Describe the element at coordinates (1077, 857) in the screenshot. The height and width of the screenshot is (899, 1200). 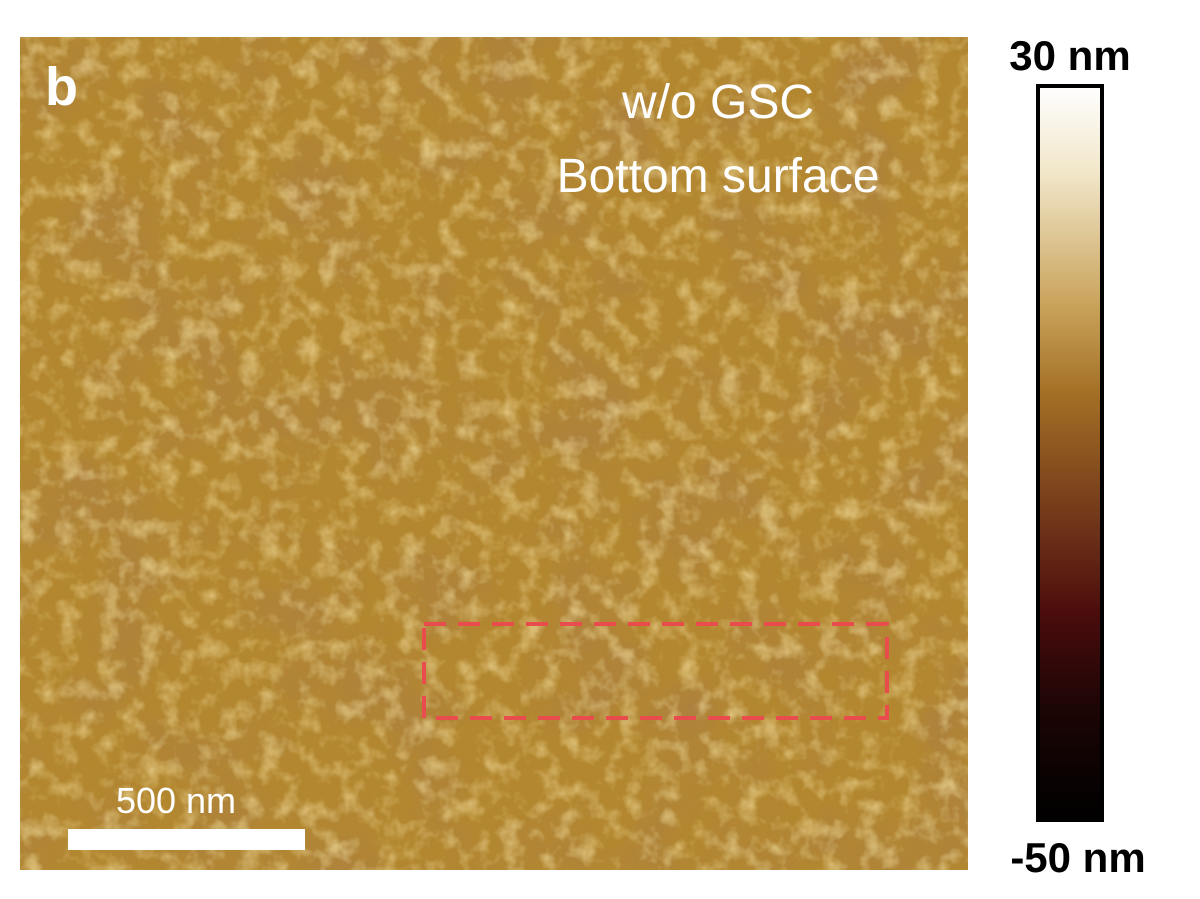
I see `colorbar-min-label: -50 nm` at that location.